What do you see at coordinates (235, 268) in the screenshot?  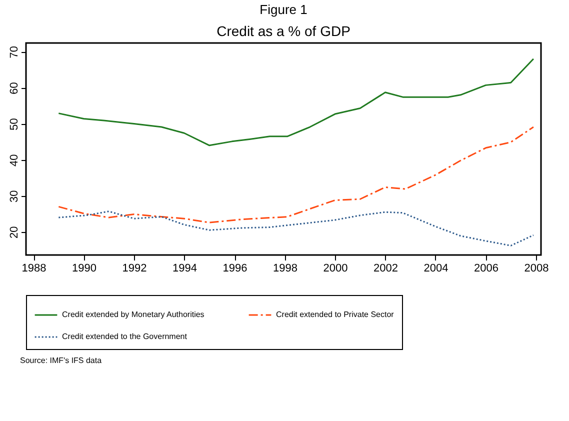 I see `x-tick-label: 1996` at bounding box center [235, 268].